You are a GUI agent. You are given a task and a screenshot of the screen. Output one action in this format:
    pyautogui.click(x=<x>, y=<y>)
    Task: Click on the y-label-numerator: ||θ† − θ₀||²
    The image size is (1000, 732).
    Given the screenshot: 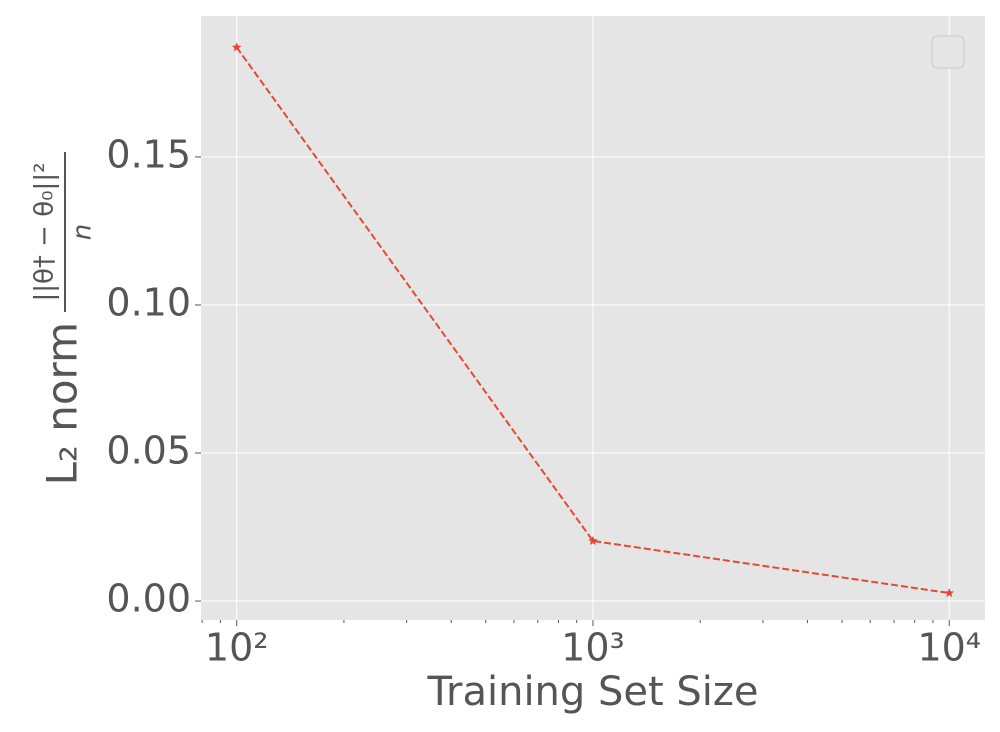 What is the action you would take?
    pyautogui.click(x=45, y=231)
    